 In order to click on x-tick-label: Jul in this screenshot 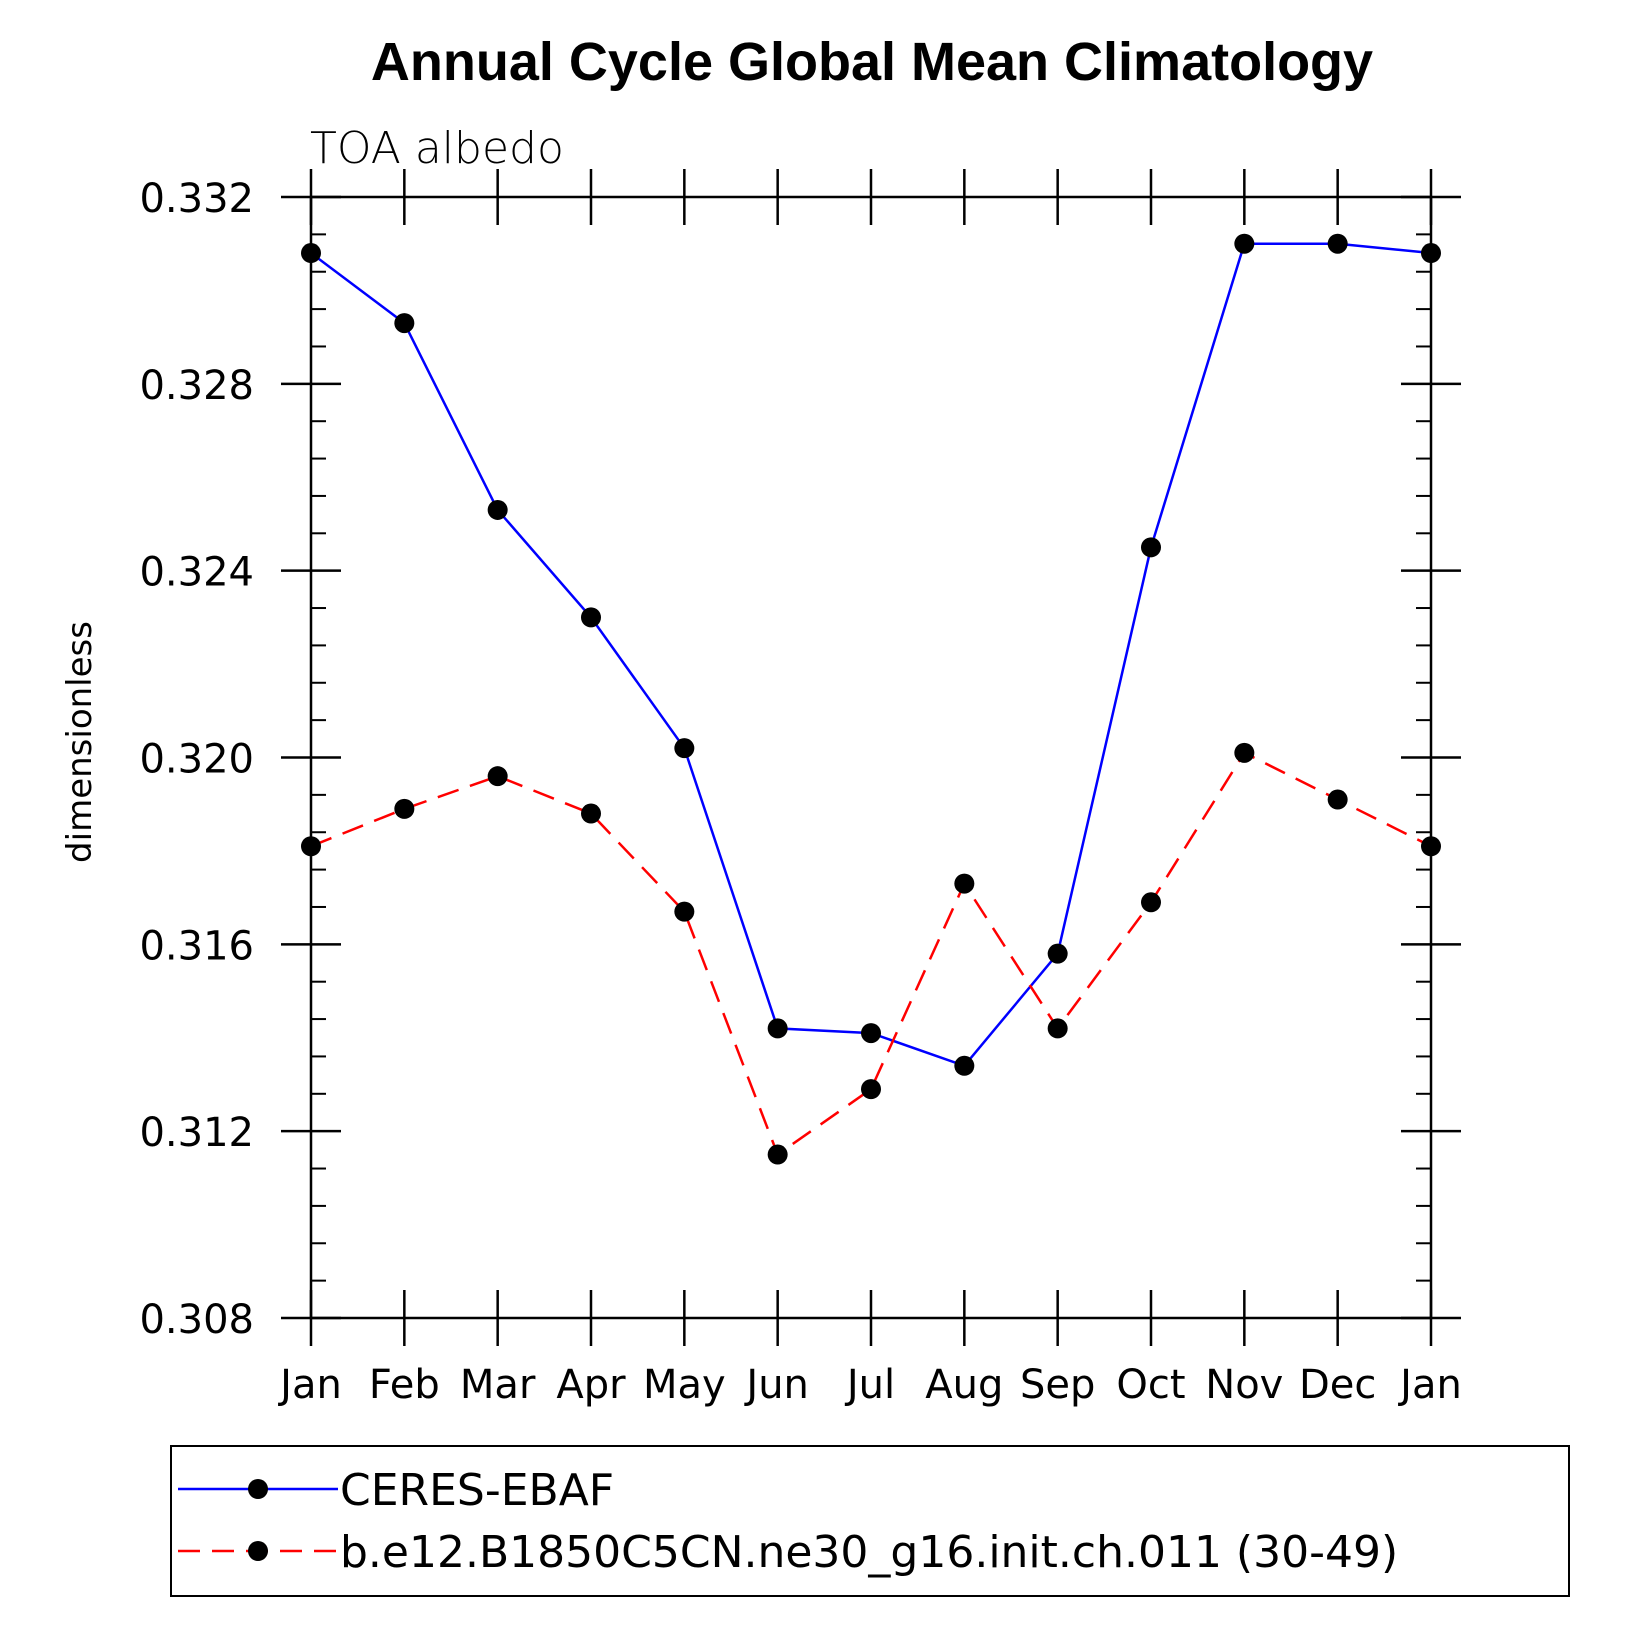, I will do `click(869, 1385)`.